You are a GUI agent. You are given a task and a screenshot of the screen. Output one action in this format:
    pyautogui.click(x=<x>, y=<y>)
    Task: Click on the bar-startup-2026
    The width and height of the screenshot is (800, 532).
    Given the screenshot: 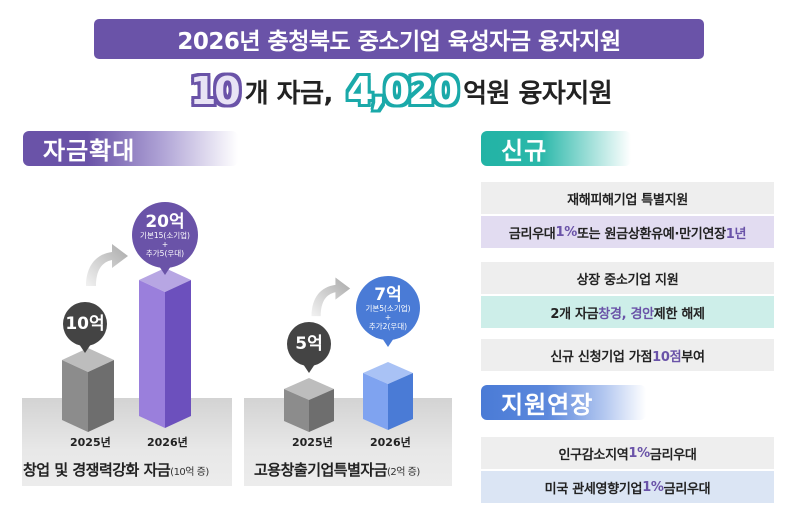 What is the action you would take?
    pyautogui.click(x=165, y=348)
    